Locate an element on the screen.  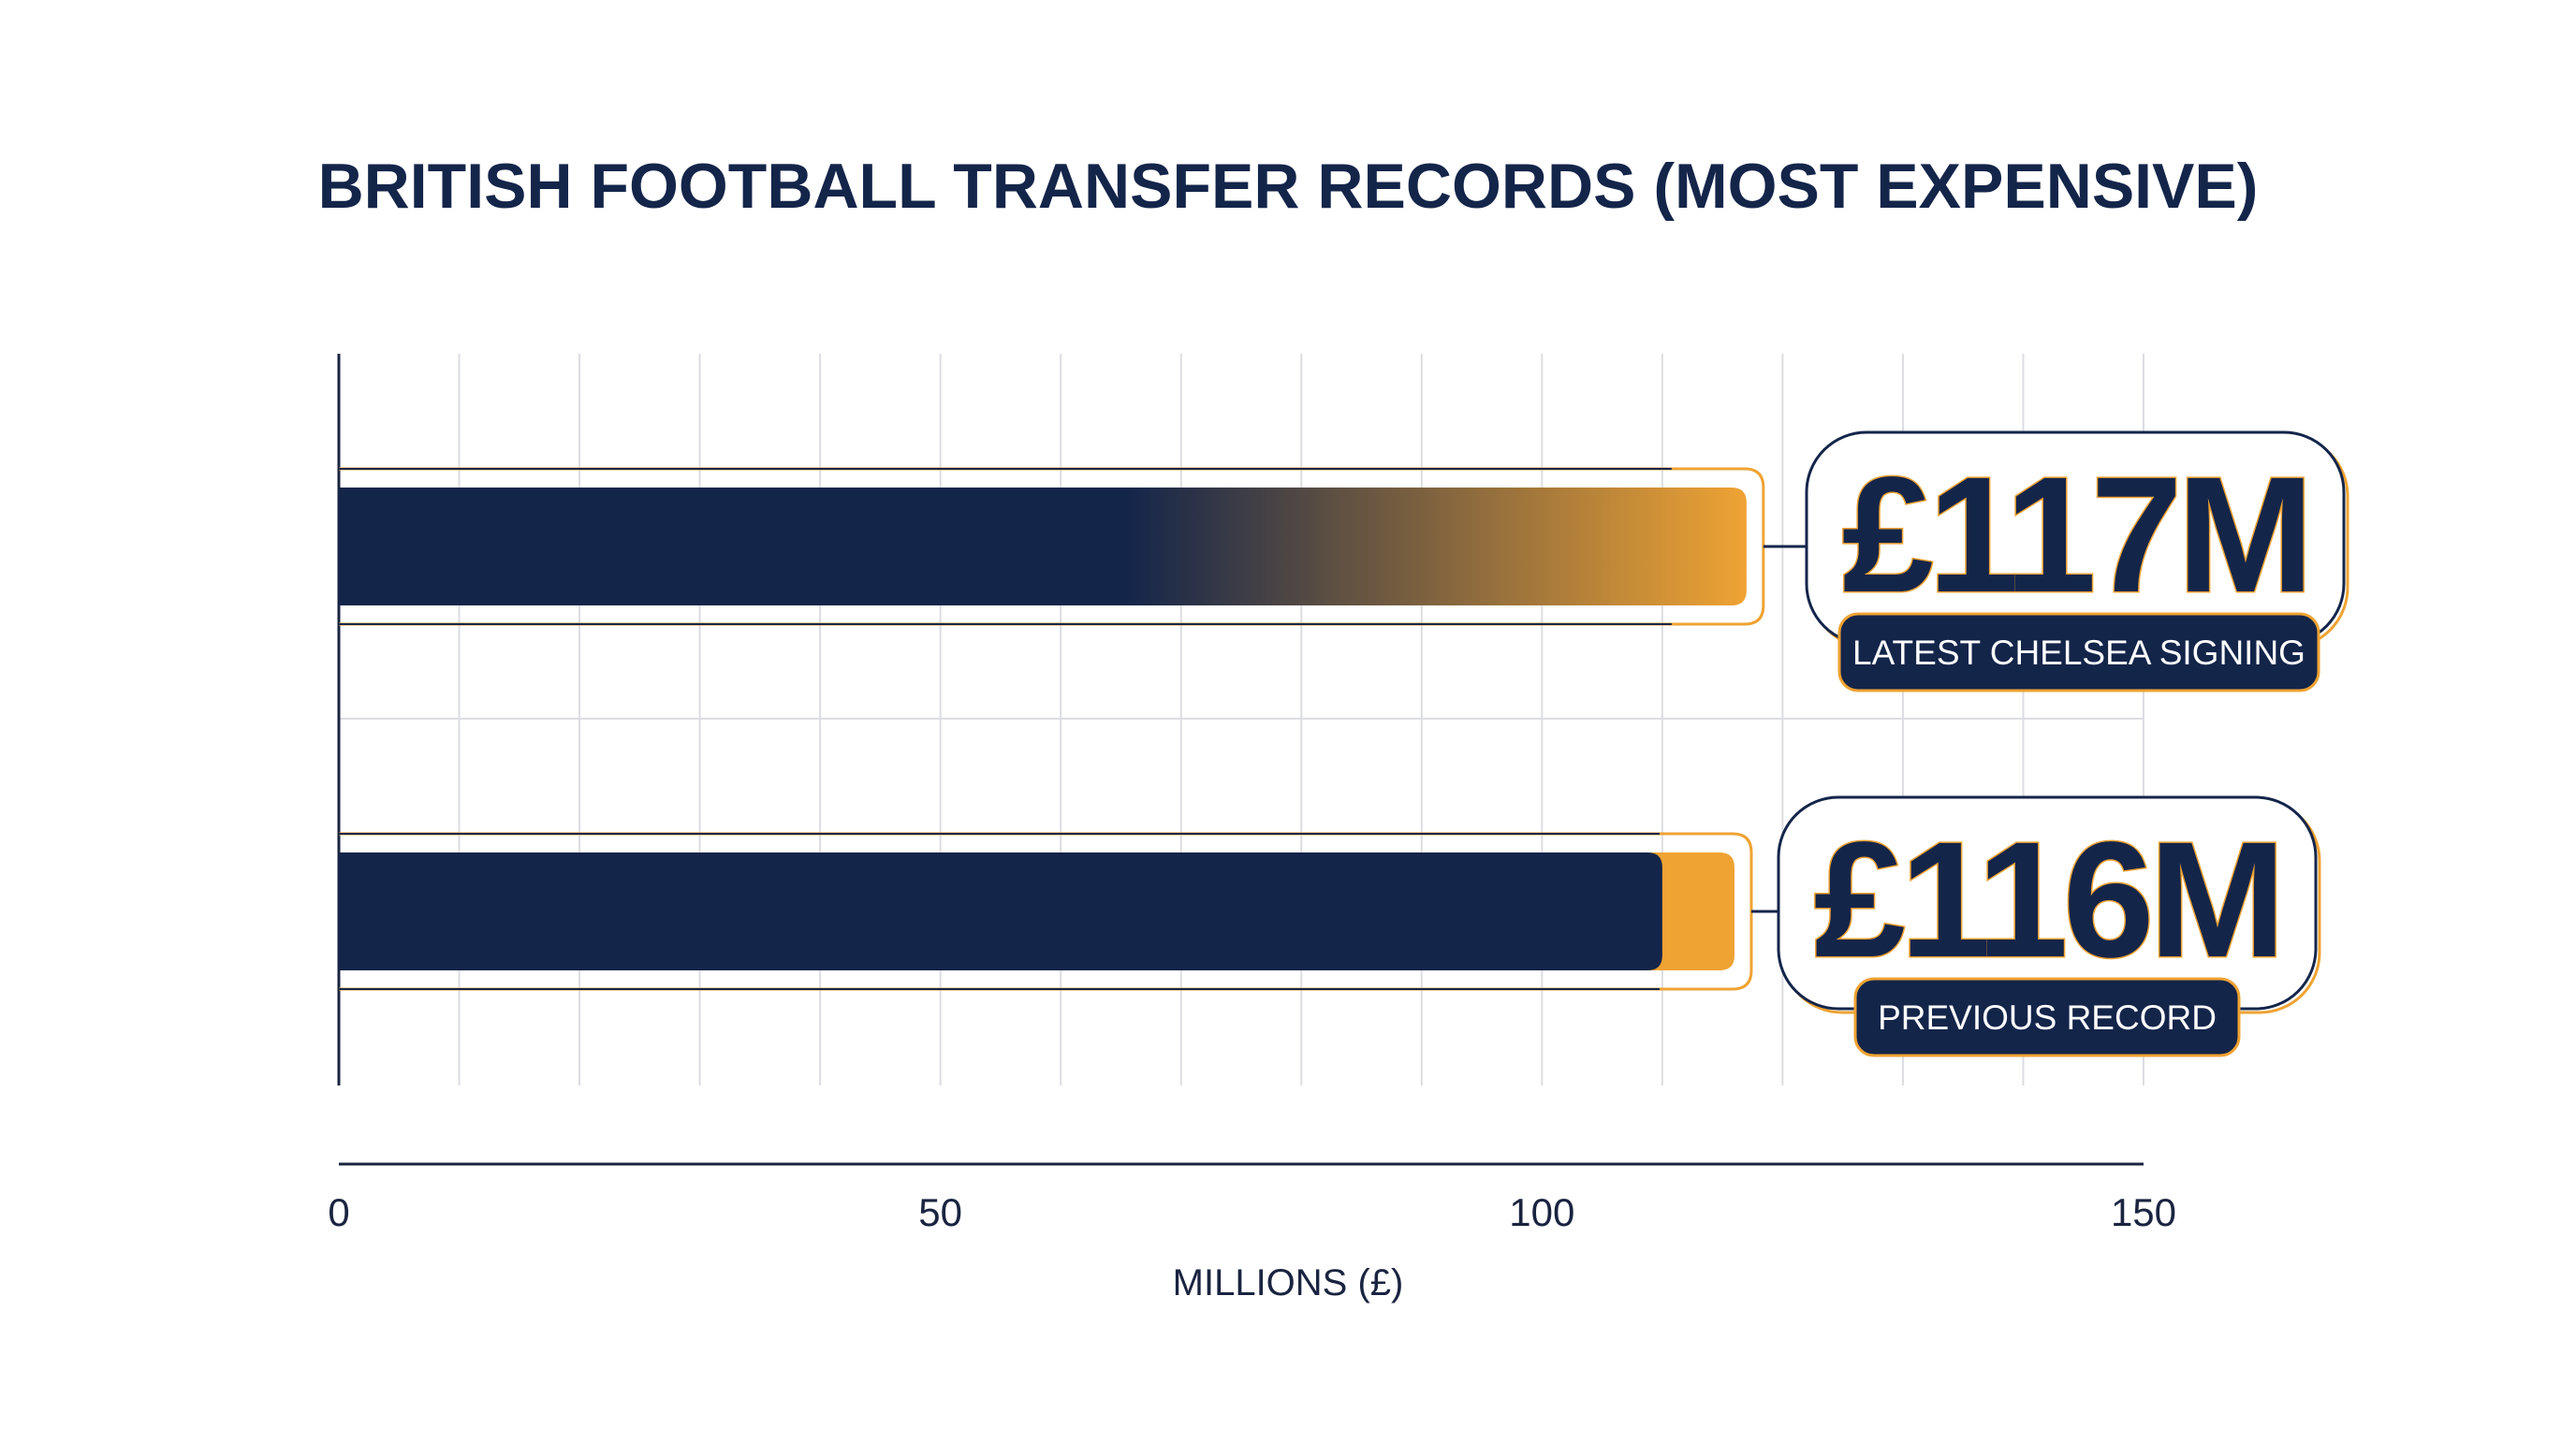
bar-group: £116M PREVIOUS RECORD is located at coordinates (1330, 926).